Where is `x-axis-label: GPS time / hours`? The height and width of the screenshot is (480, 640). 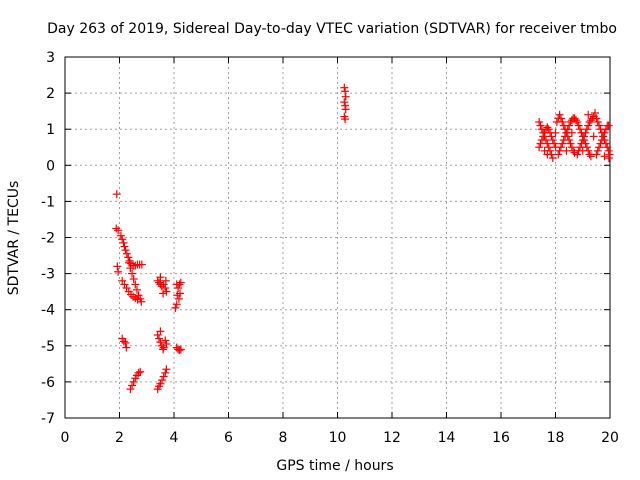 x-axis-label: GPS time / hours is located at coordinates (334, 466).